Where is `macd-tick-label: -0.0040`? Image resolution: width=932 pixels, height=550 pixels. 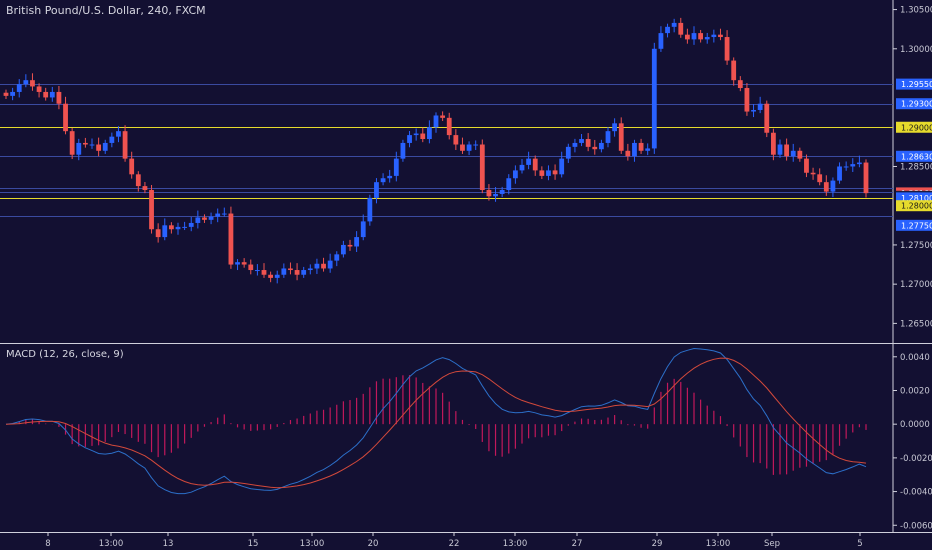
macd-tick-label: -0.0040 is located at coordinates (916, 493).